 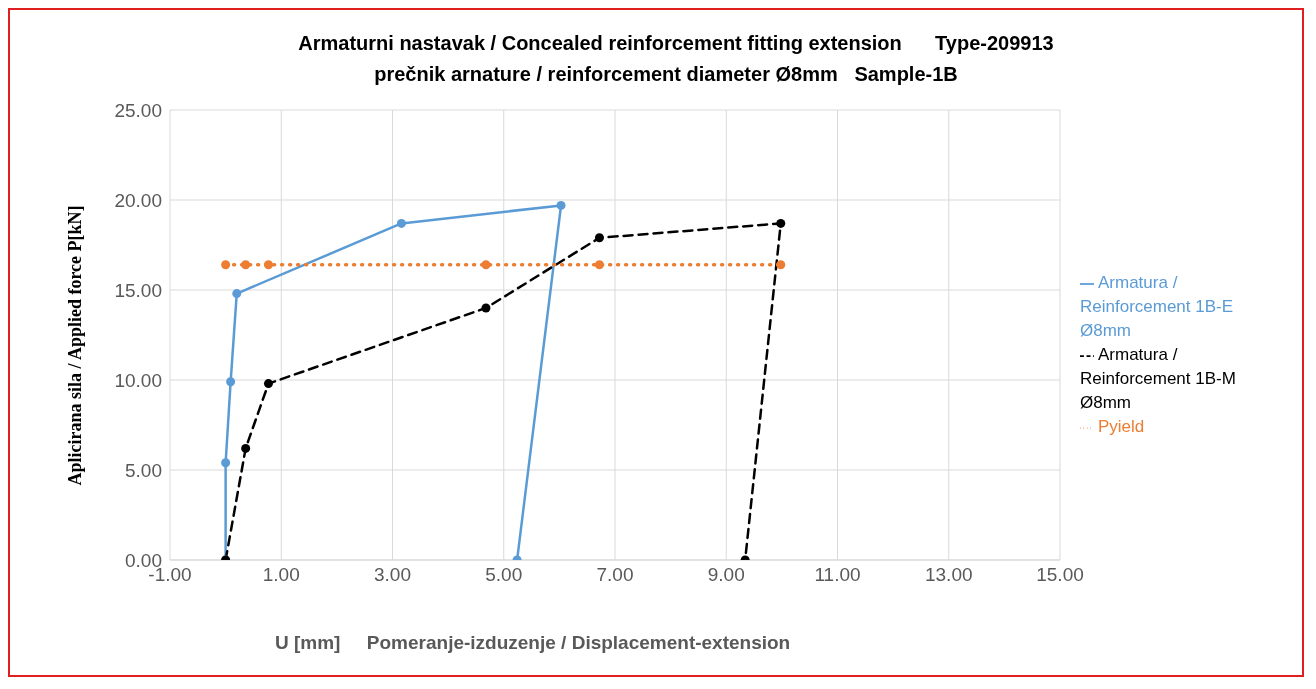 What do you see at coordinates (1158, 378) in the screenshot?
I see `legend-label: Armatura / Reinforcement 1B-M Ø8mm` at bounding box center [1158, 378].